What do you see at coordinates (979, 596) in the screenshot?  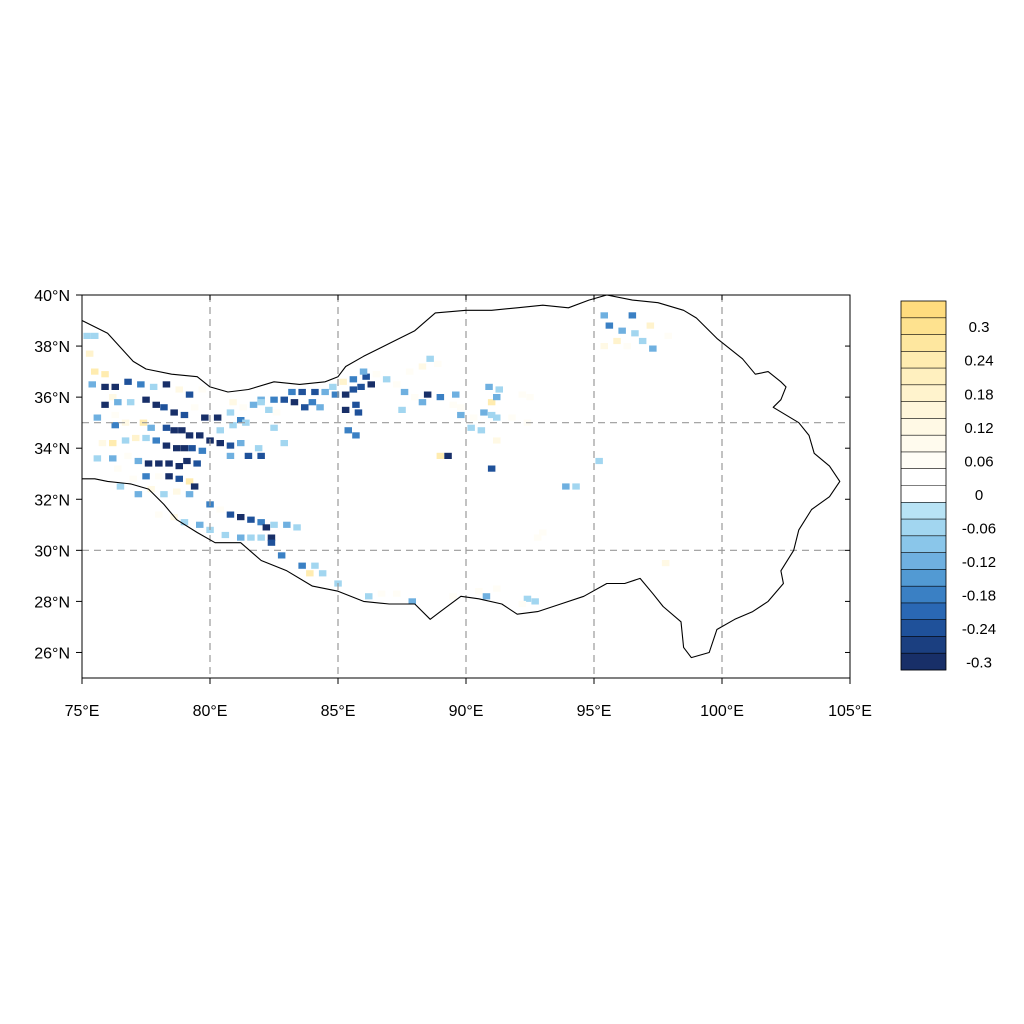 I see `colorbar-label: -0.18` at bounding box center [979, 596].